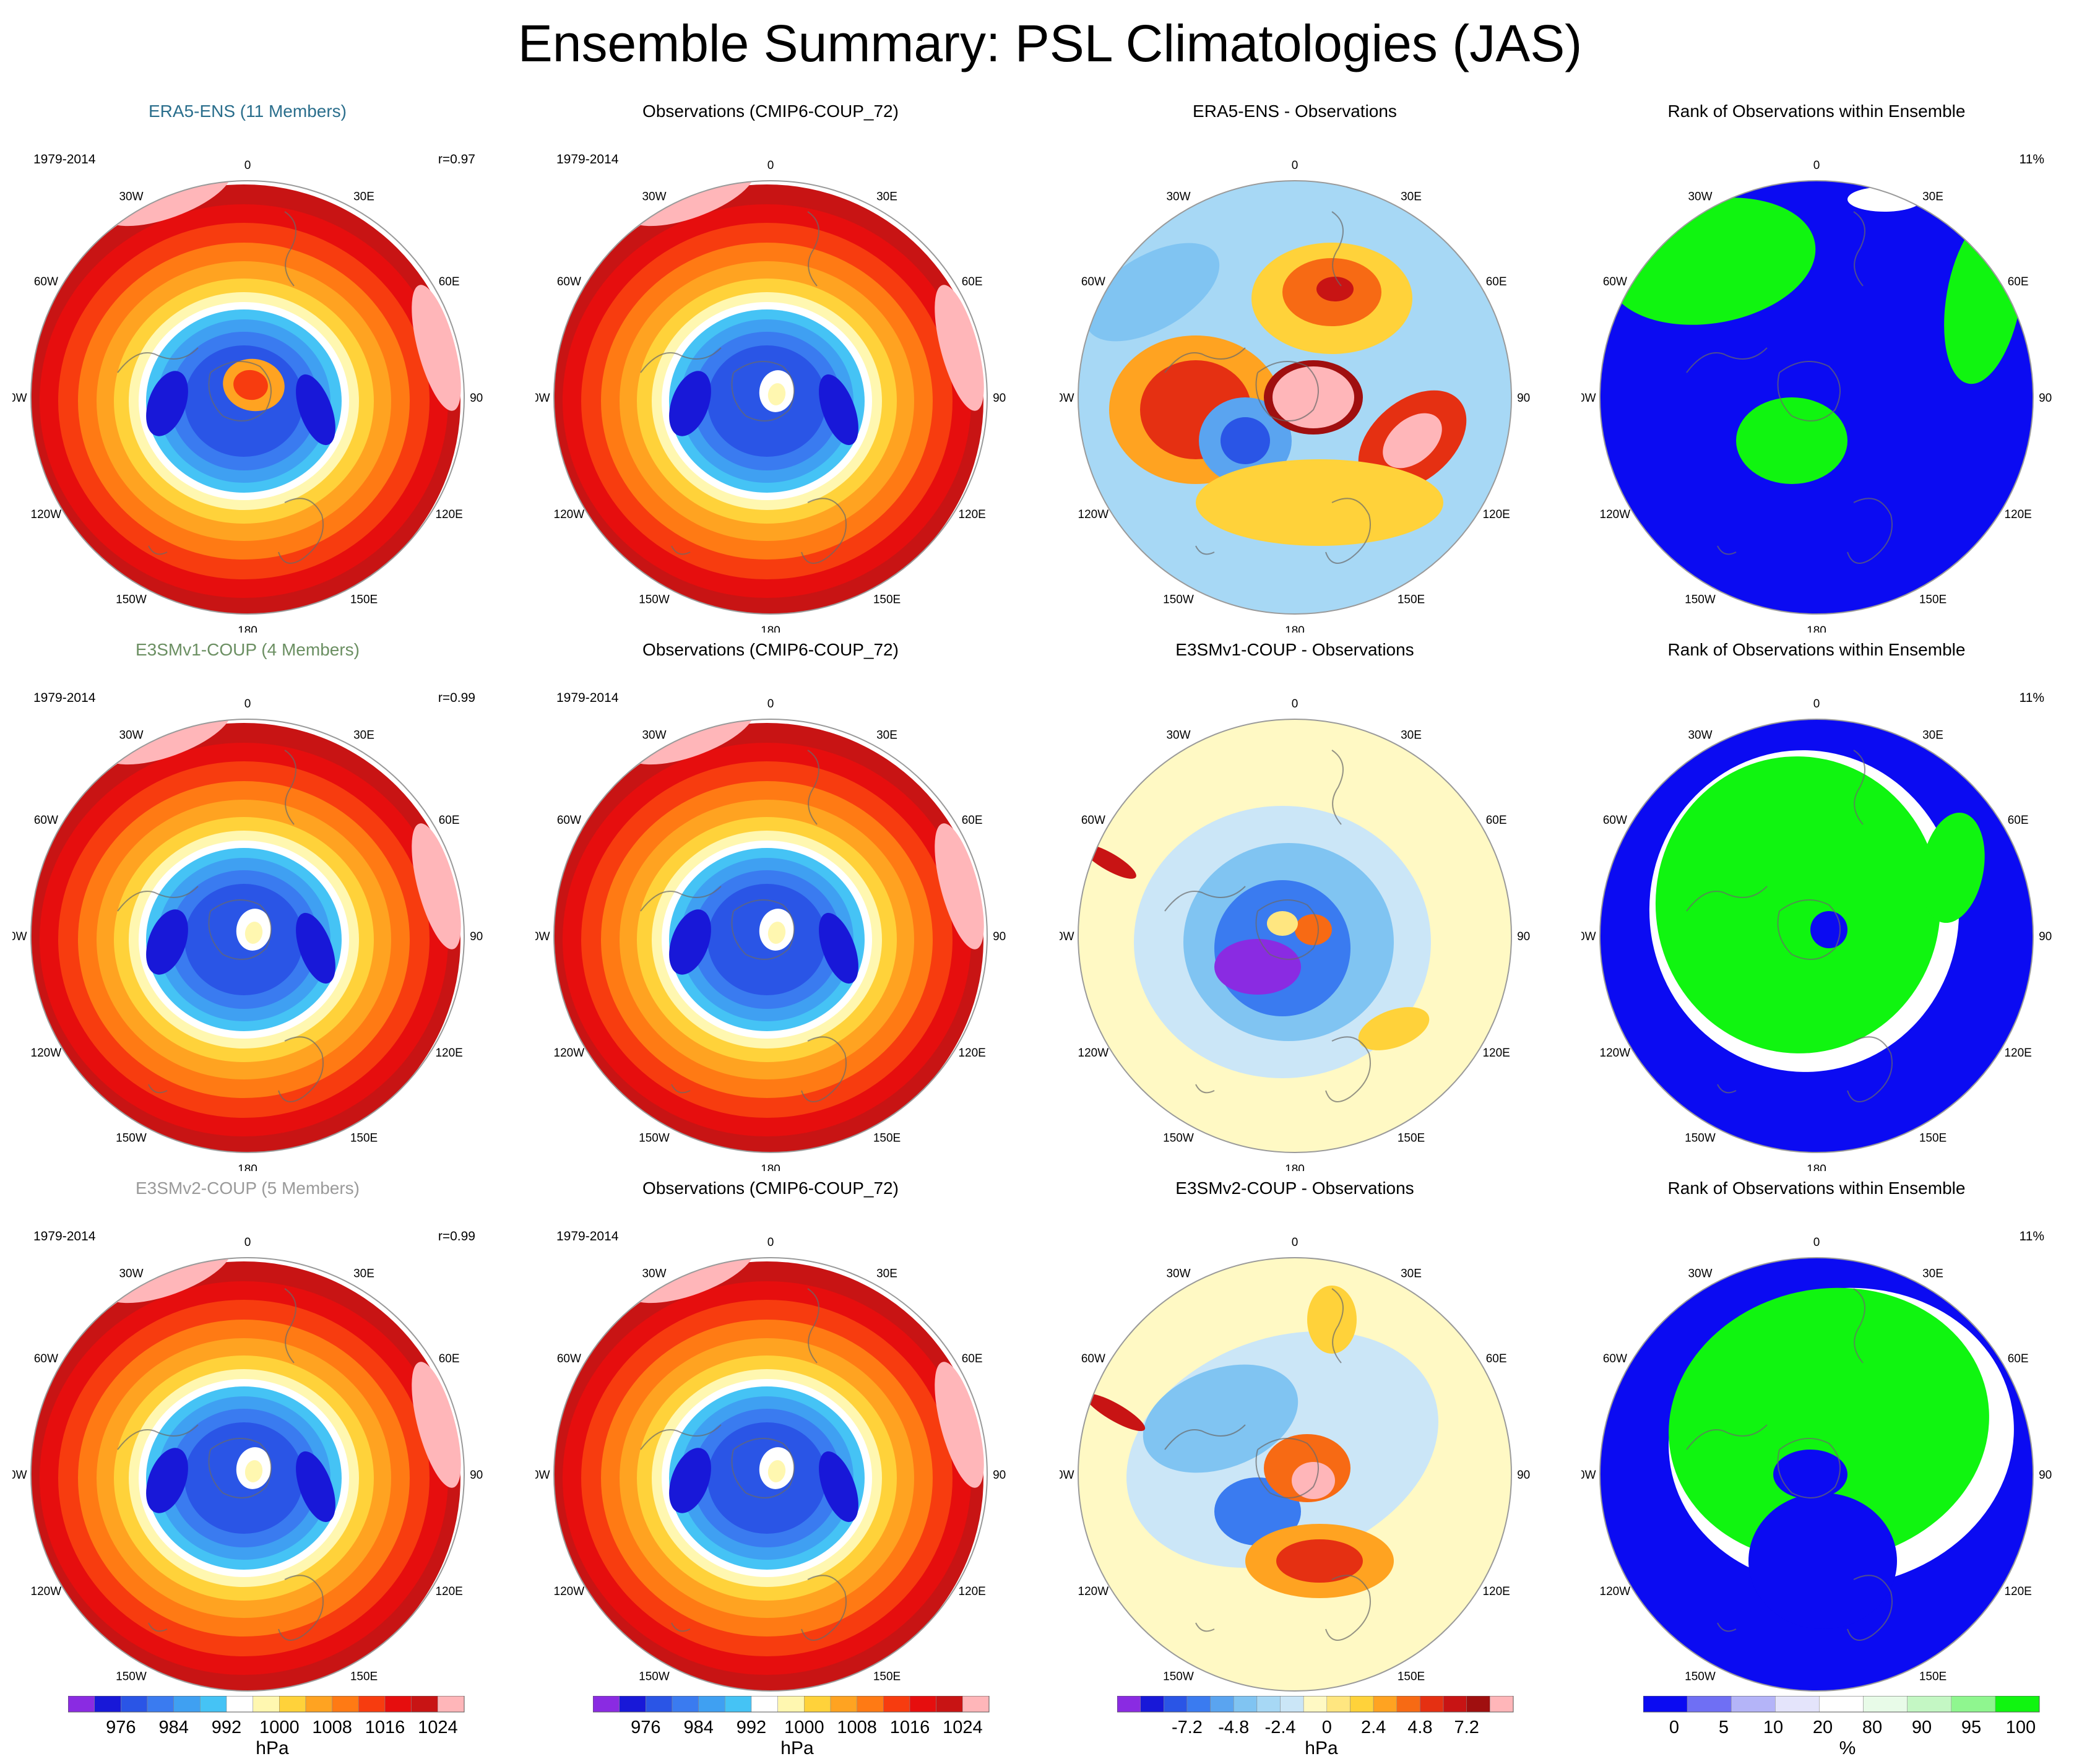 The height and width of the screenshot is (1764, 2100). Describe the element at coordinates (1829, 1424) in the screenshot. I see `rank-high-region` at that location.